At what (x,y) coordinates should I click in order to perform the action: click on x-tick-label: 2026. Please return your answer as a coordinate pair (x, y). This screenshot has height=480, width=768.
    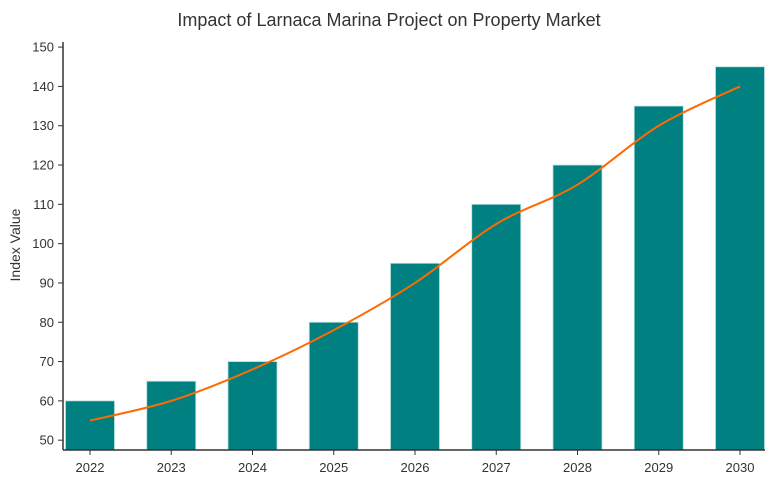
    Looking at the image, I should click on (415, 467).